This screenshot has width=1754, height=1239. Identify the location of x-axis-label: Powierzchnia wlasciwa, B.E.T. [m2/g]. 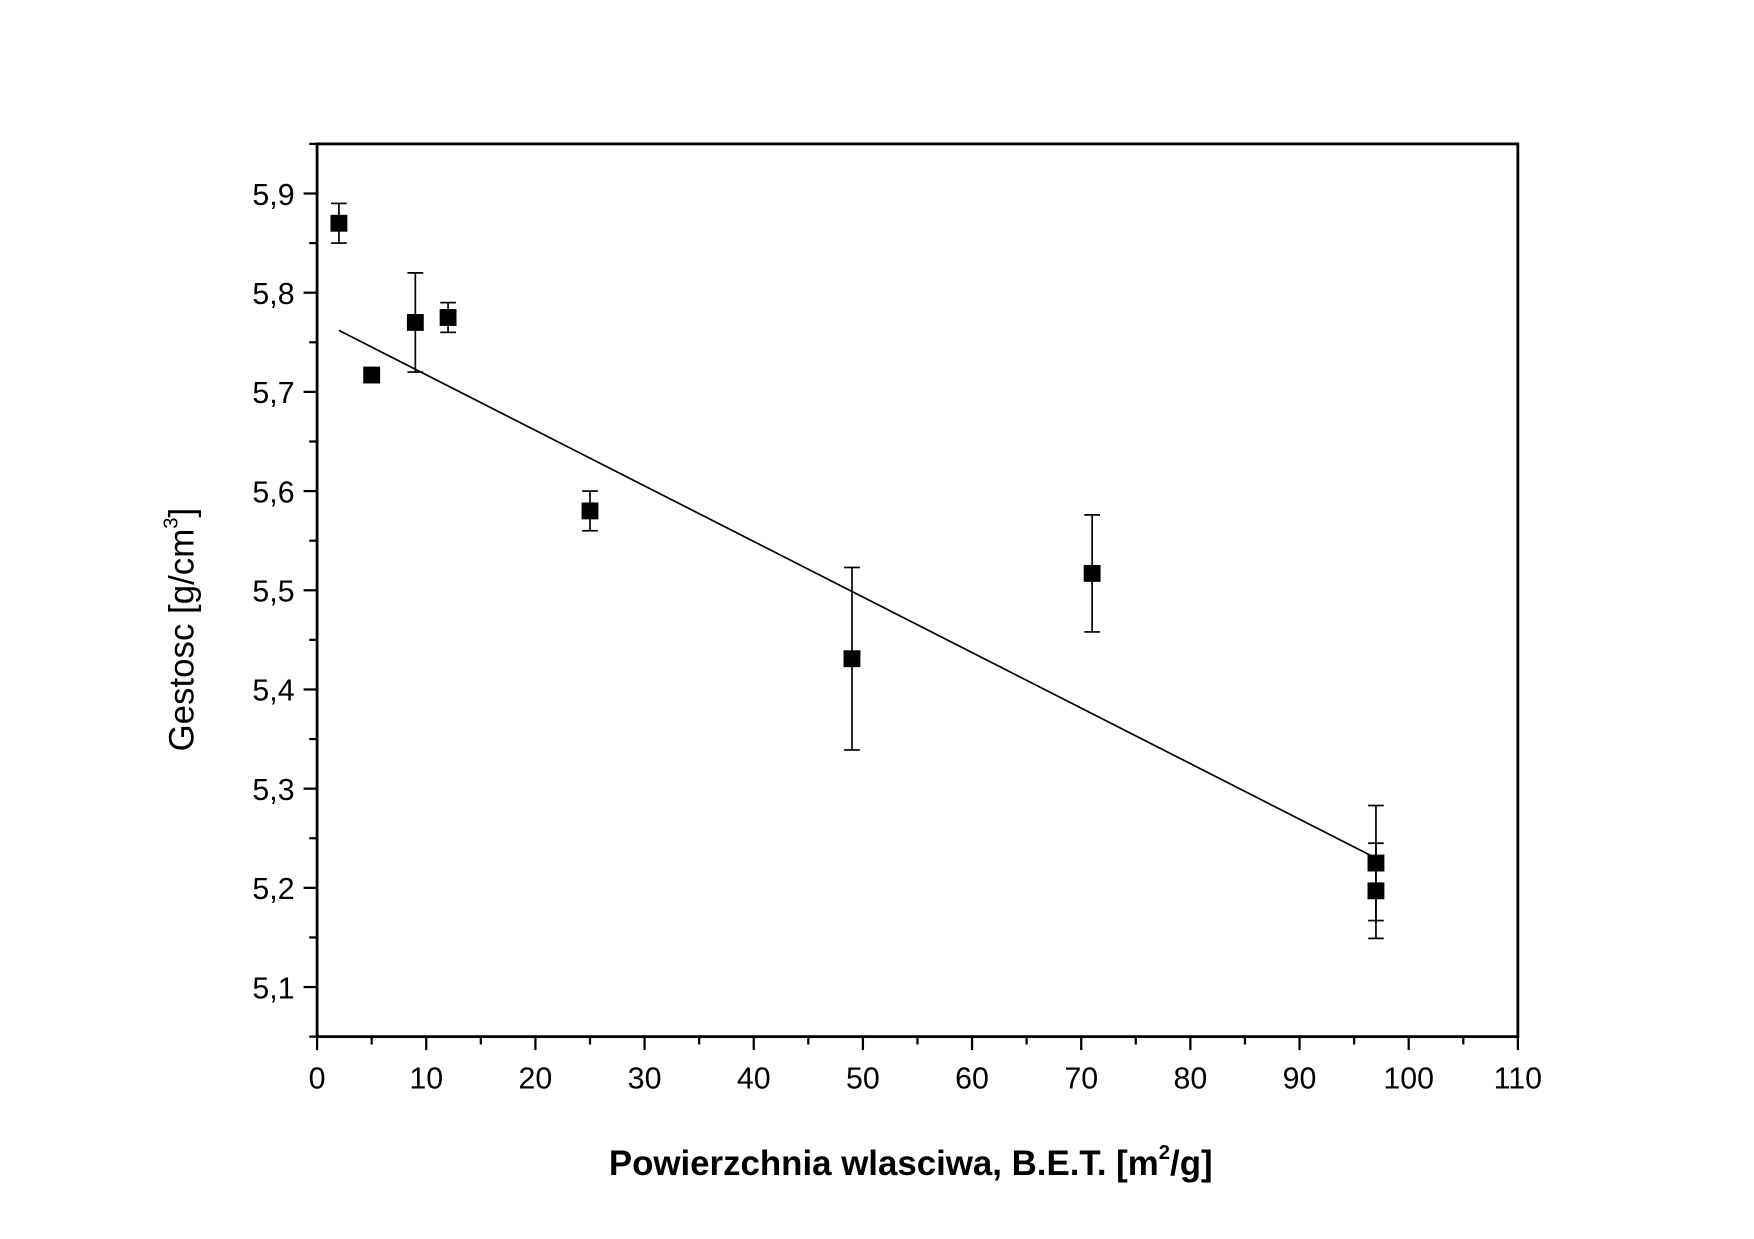
(911, 1162).